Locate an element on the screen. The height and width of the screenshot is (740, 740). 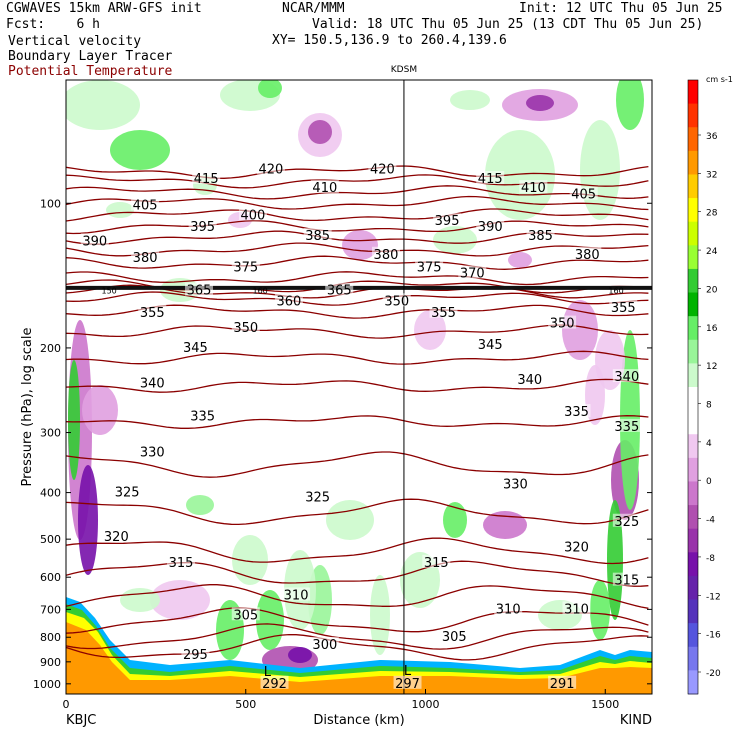
contour-label: 385 is located at coordinates (317, 236).